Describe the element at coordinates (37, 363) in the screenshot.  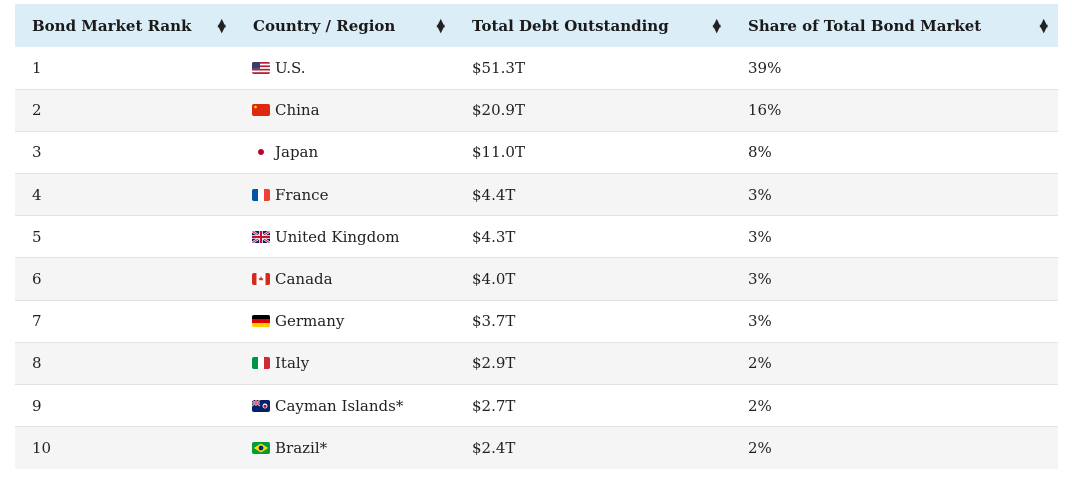
I see `rank-cell: 8` at that location.